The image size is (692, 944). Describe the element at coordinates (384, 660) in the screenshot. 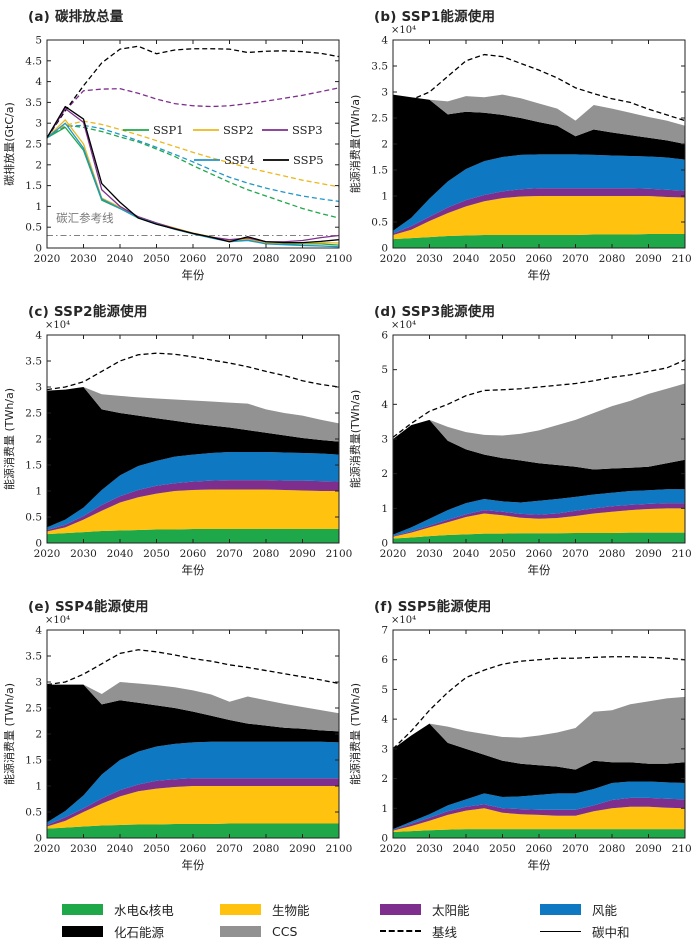

I see `svg-text: 6` at that location.